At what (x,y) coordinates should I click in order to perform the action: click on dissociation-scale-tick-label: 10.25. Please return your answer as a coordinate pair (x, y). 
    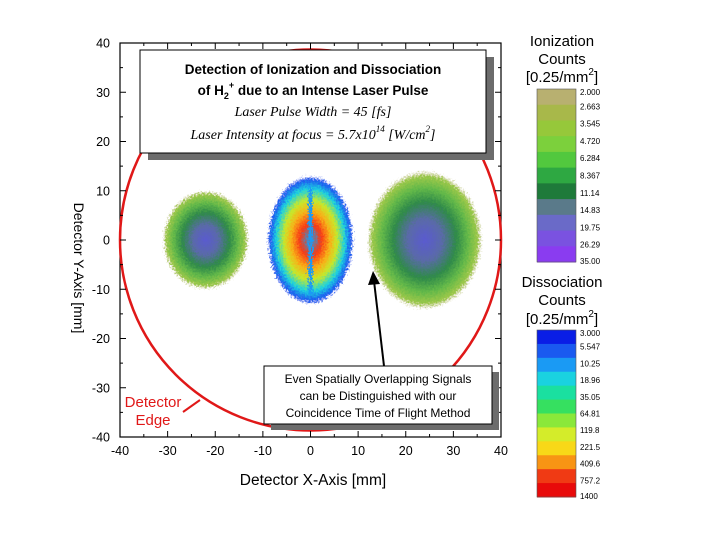
    Looking at the image, I should click on (590, 363).